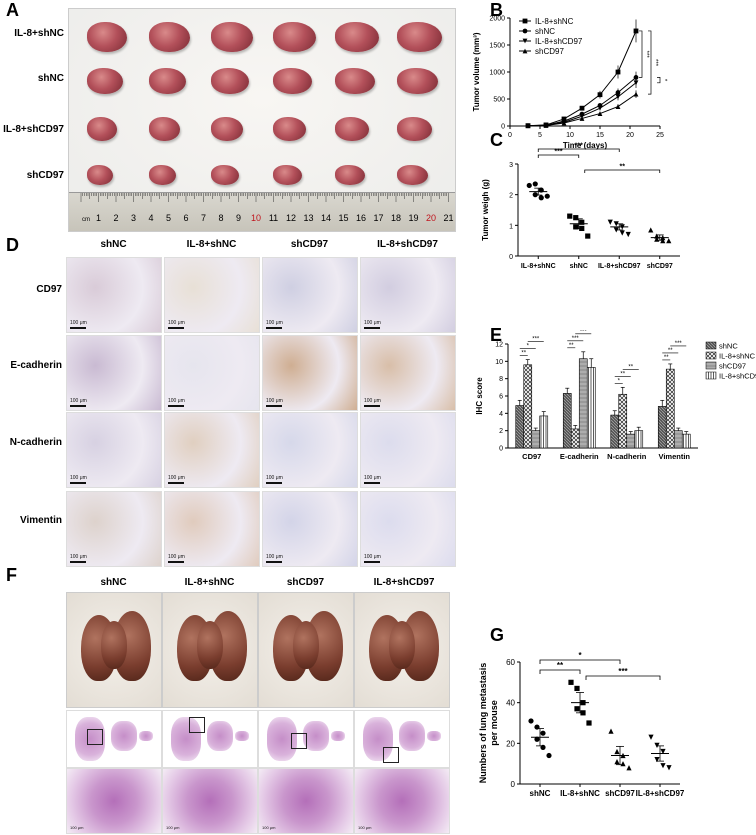 Image resolution: width=756 pixels, height=835 pixels. What do you see at coordinates (545, 31) in the screenshot?
I see `legend-label: shNC` at bounding box center [545, 31].